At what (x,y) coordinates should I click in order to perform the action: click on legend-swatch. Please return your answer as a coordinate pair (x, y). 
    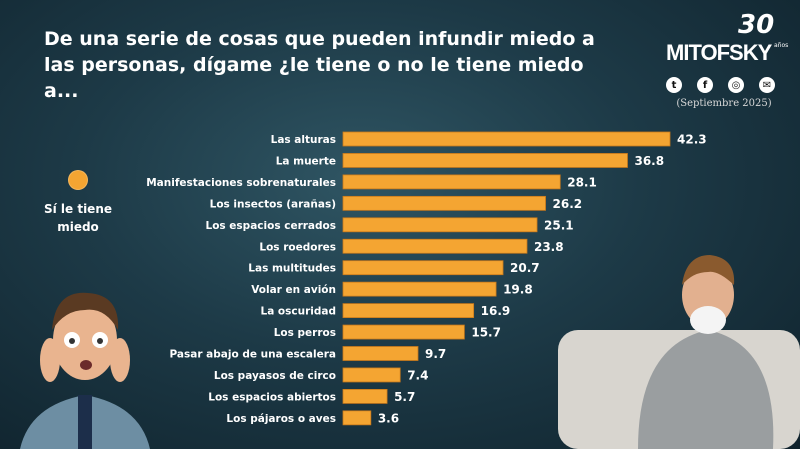
    Looking at the image, I should click on (78, 180).